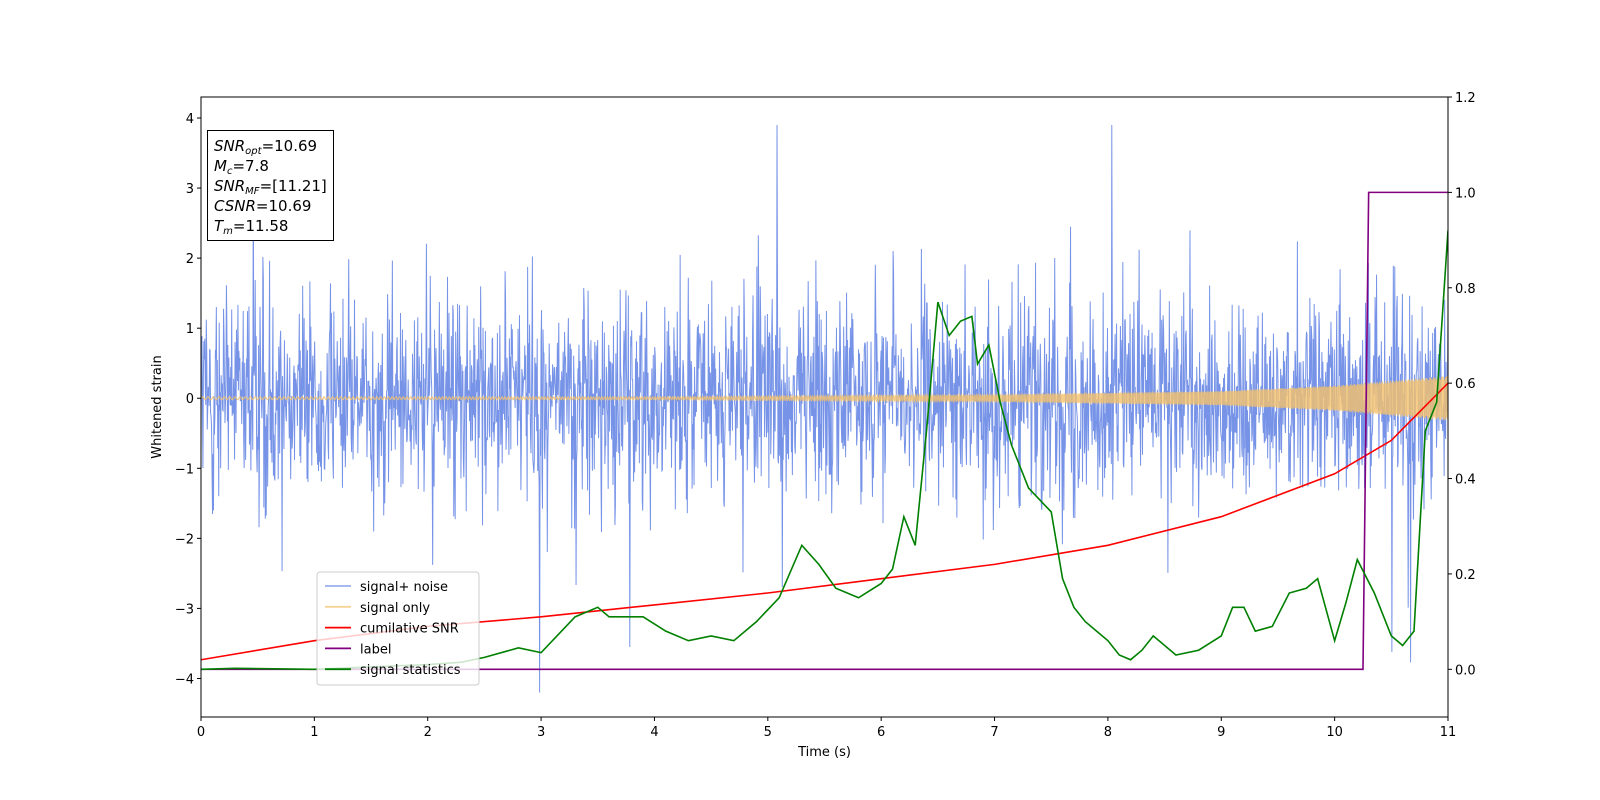  What do you see at coordinates (768, 732) in the screenshot?
I see `x-tick-label: 5` at bounding box center [768, 732].